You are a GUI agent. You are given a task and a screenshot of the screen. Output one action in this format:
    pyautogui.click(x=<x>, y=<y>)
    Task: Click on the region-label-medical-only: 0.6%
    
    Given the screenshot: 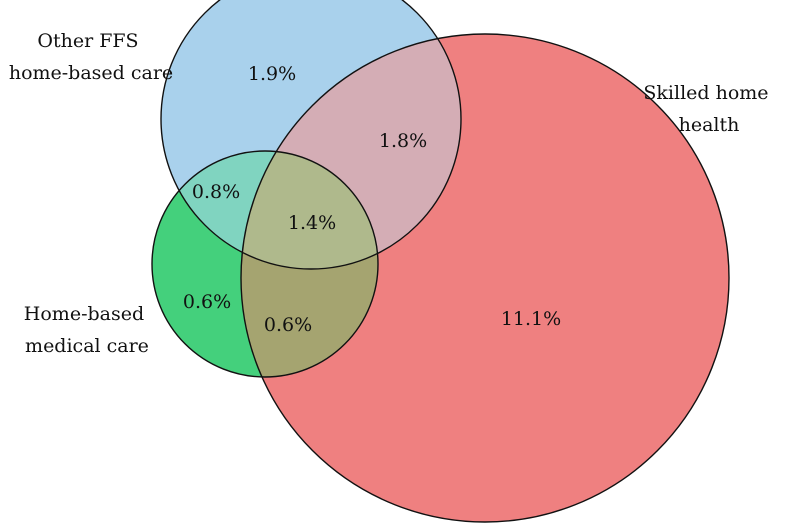 What is the action you would take?
    pyautogui.click(x=207, y=302)
    